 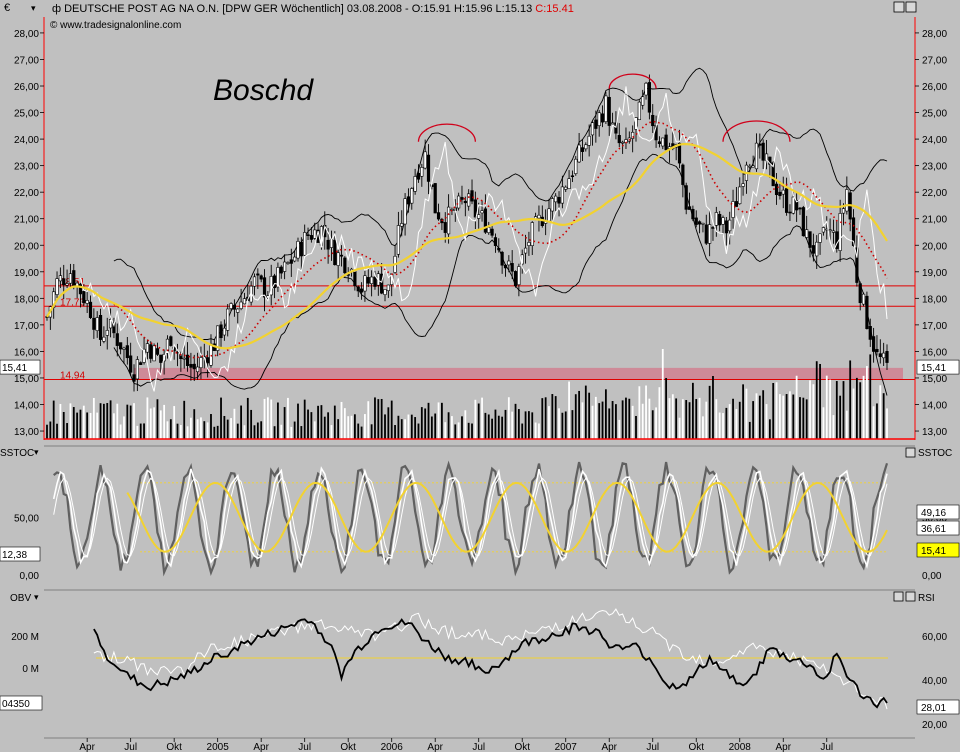 I want to click on stochastic-value-box, so click(x=938, y=512).